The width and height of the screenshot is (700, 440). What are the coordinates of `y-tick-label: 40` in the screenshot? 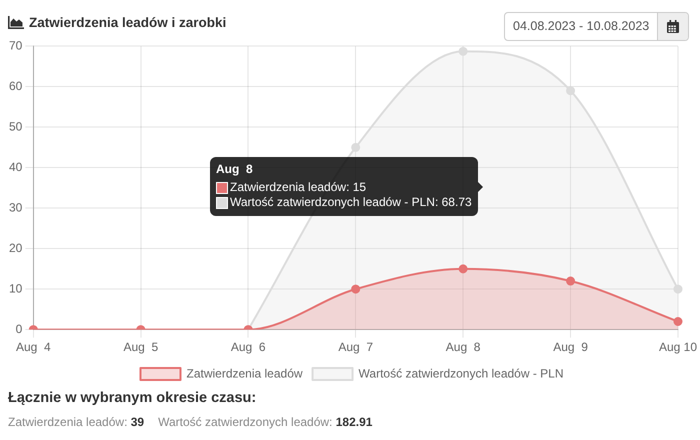 It's located at (15, 167).